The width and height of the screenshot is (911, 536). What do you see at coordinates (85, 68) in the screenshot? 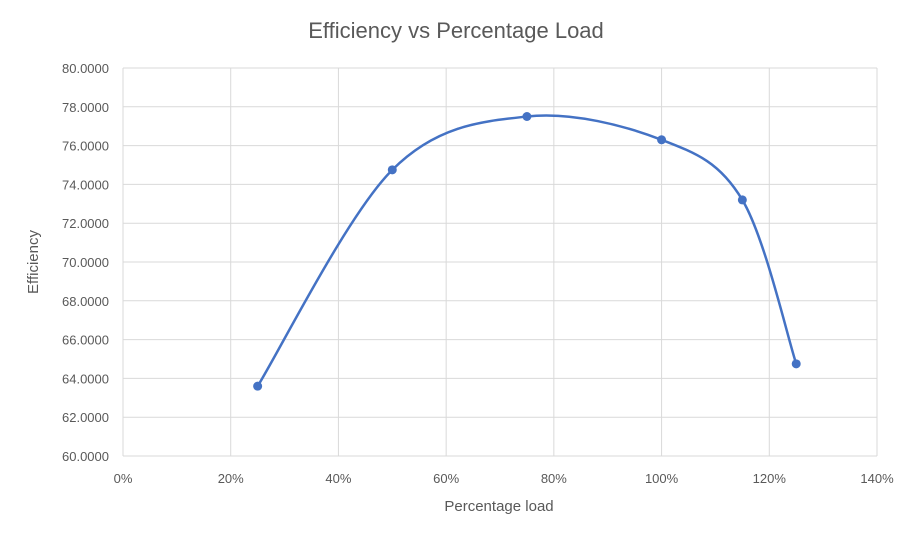
I see `y-tick-label: 80.0000` at bounding box center [85, 68].